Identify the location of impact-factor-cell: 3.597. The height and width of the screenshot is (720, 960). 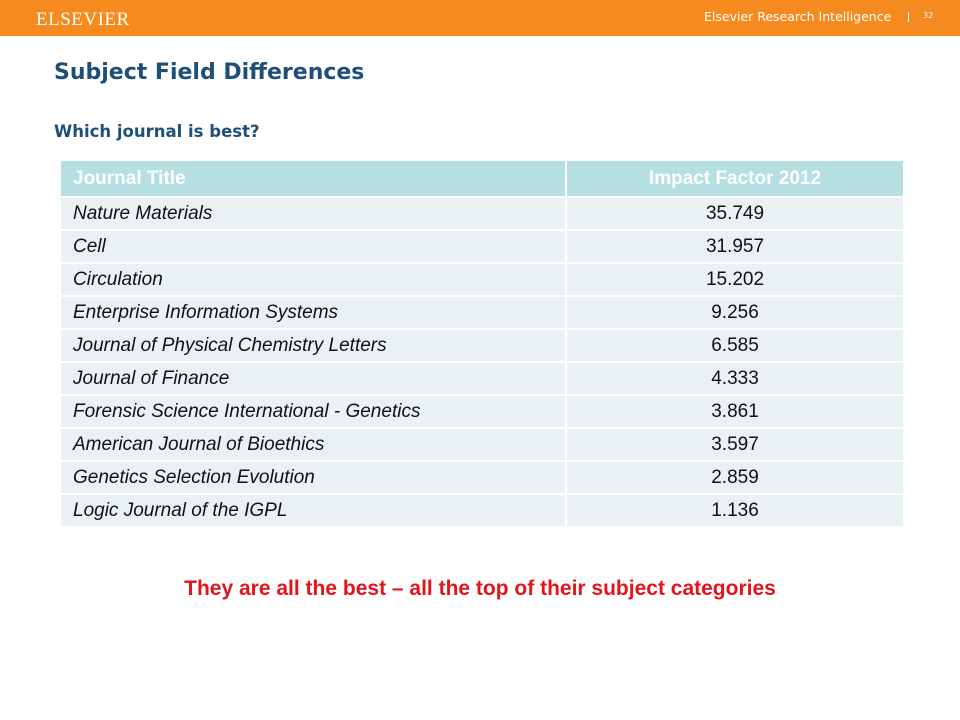
(734, 445).